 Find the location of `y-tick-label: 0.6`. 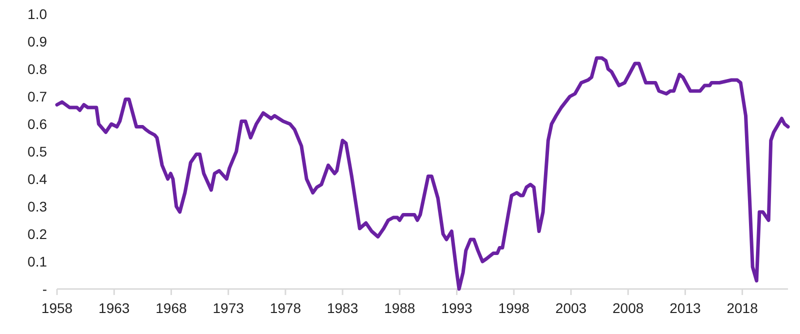

y-tick-label: 0.6 is located at coordinates (38, 124).